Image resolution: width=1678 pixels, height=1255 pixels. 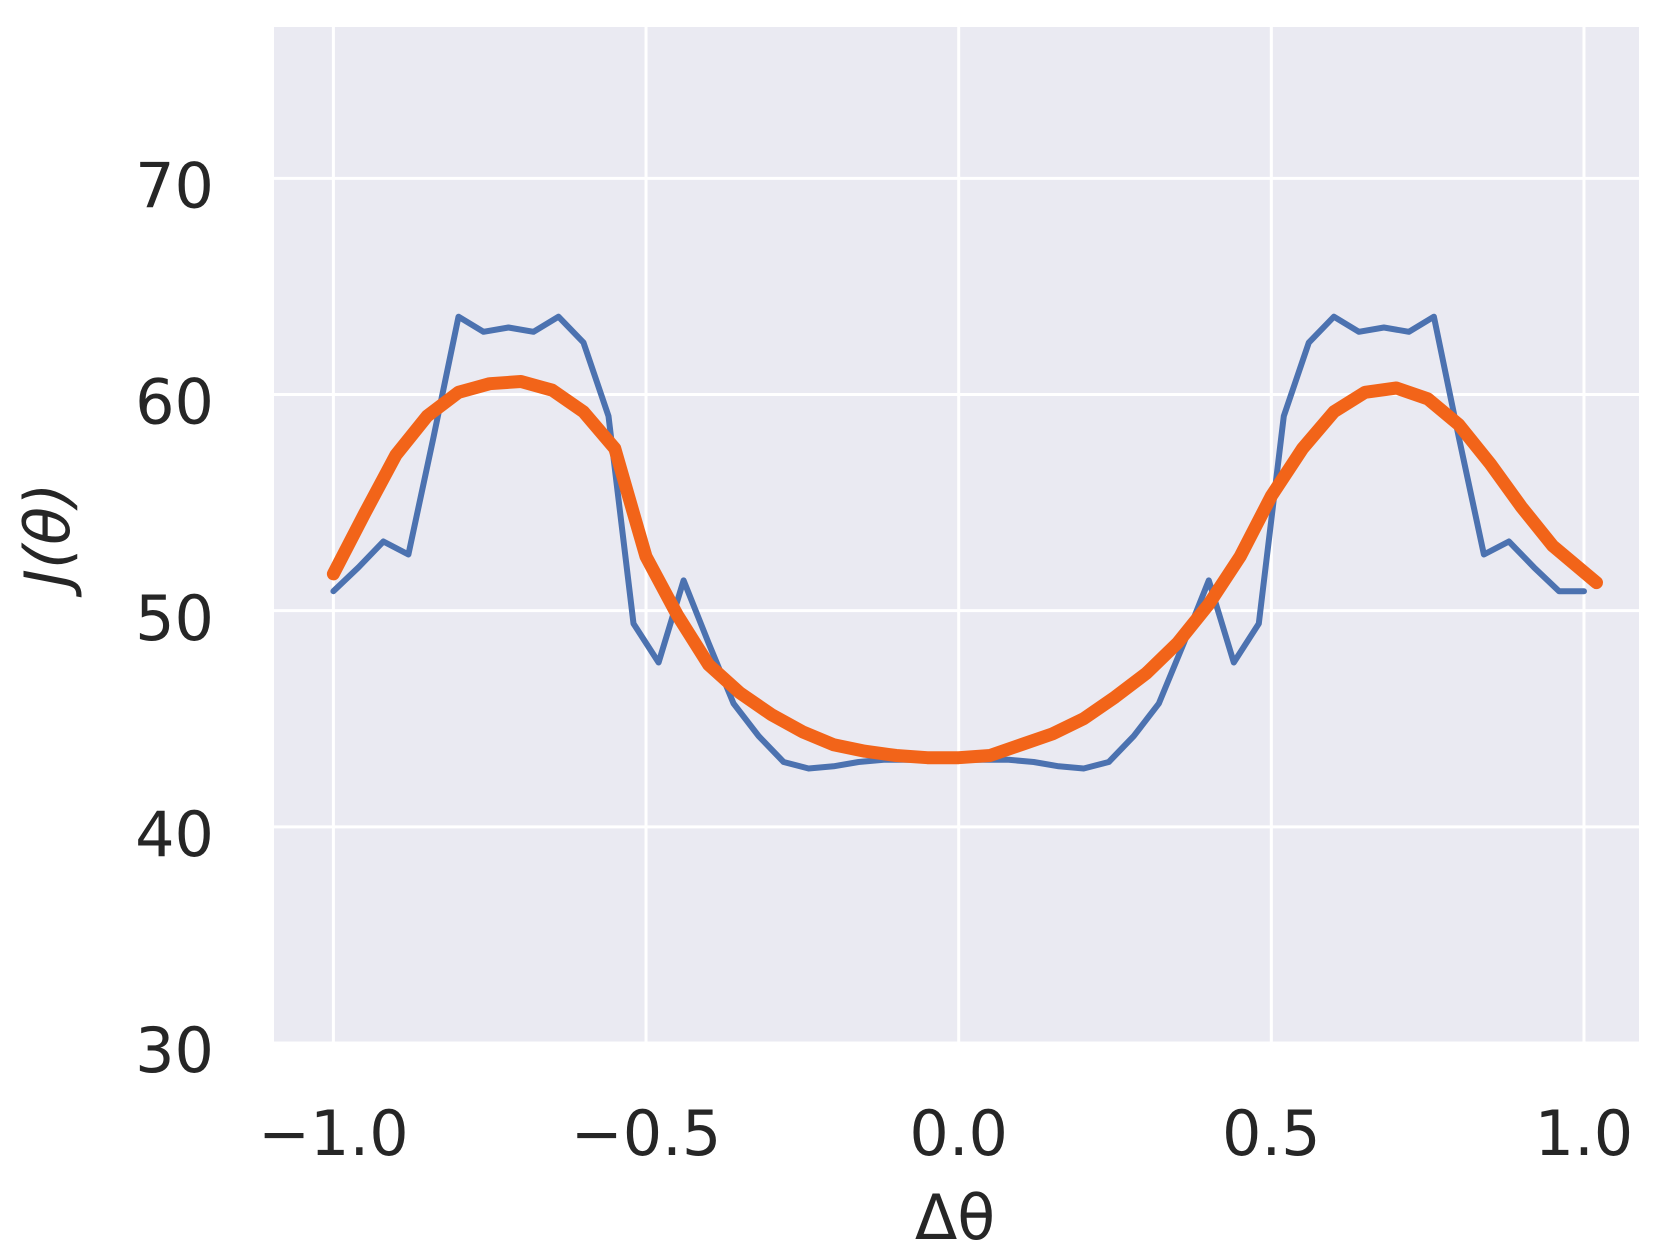 What do you see at coordinates (646, 1133) in the screenshot?
I see `x-tick-label: −0.5` at bounding box center [646, 1133].